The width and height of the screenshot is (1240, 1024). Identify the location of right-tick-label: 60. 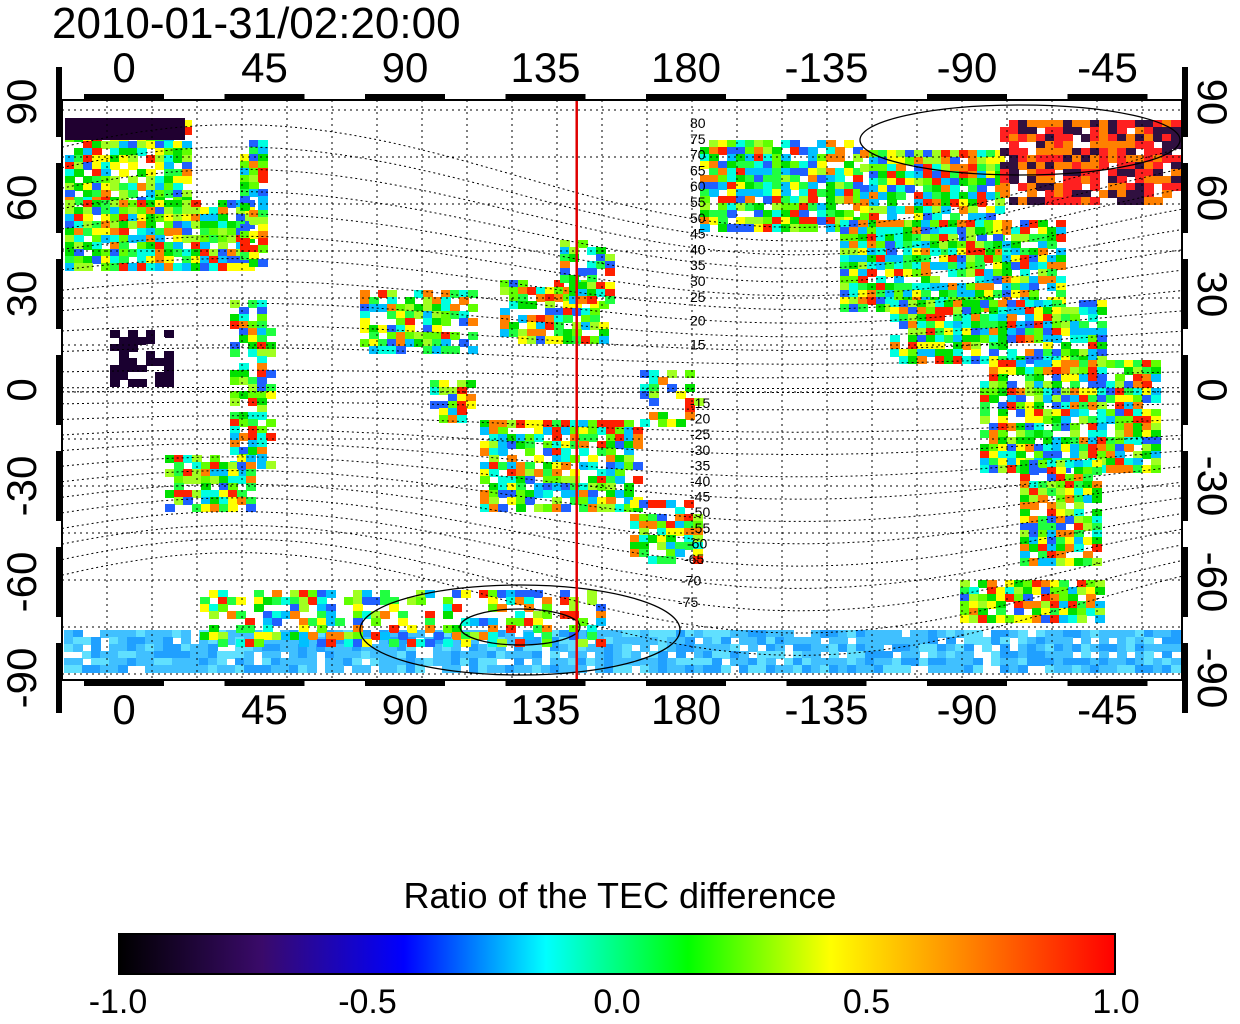
(1212, 198).